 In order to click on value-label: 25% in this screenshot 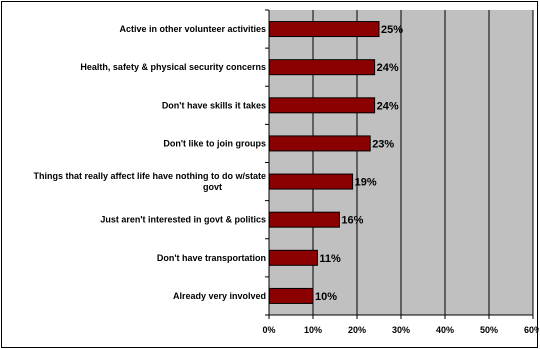, I will do `click(392, 30)`.